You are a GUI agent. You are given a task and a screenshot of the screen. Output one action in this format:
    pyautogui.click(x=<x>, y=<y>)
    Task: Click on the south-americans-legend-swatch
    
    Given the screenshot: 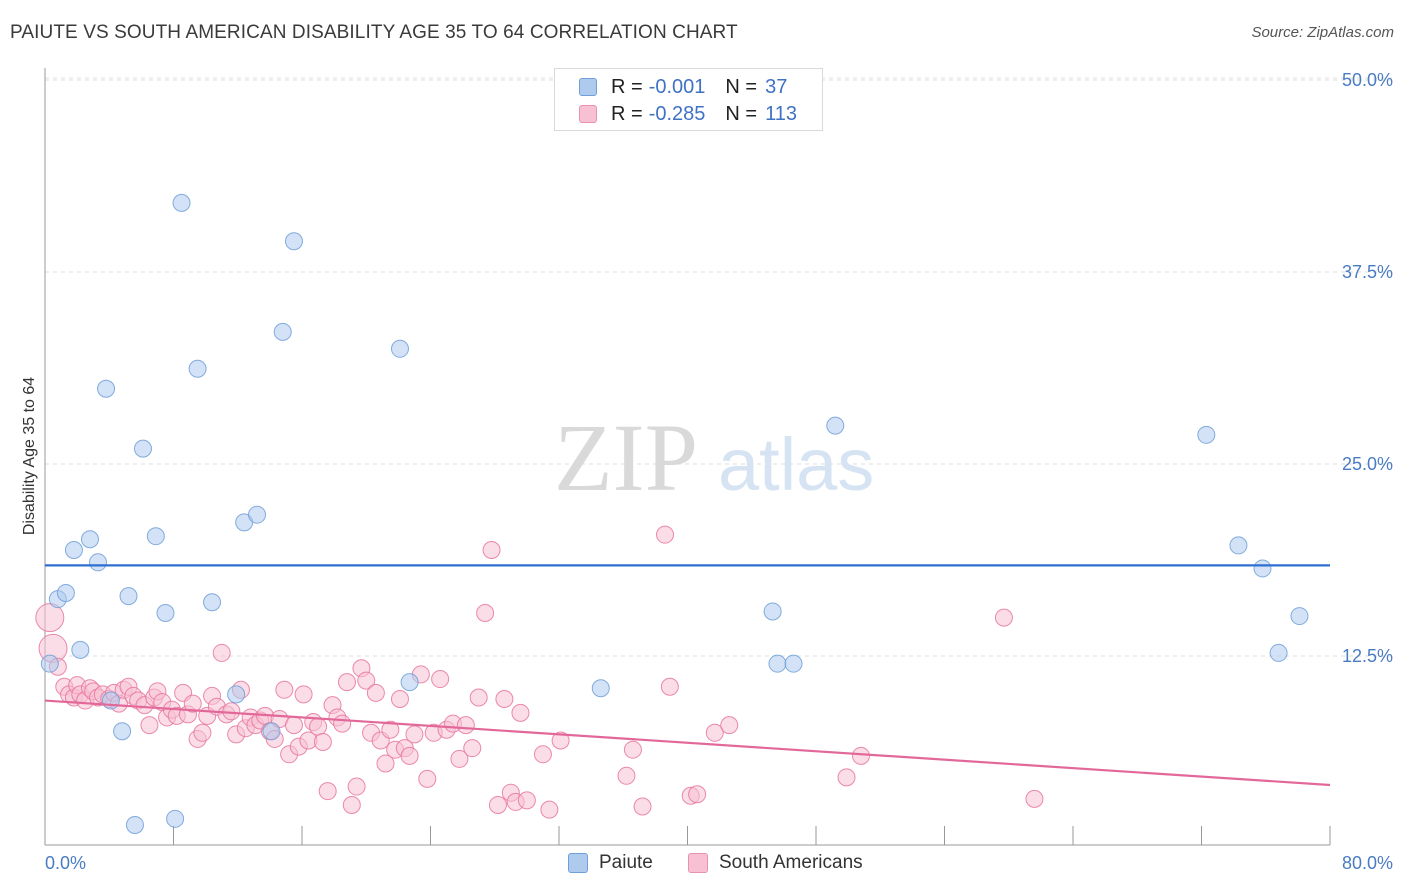 What is the action you would take?
    pyautogui.click(x=698, y=863)
    